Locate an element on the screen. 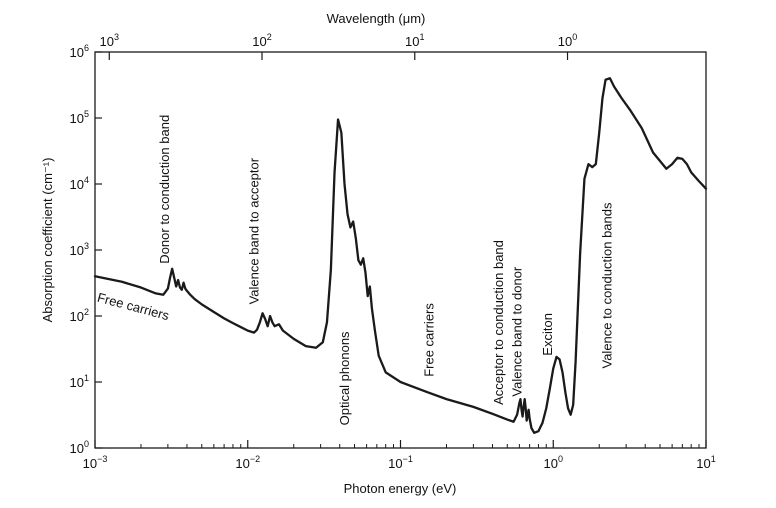 This screenshot has height=508, width=776. top-tick-label-exp: 0 is located at coordinates (574, 37).